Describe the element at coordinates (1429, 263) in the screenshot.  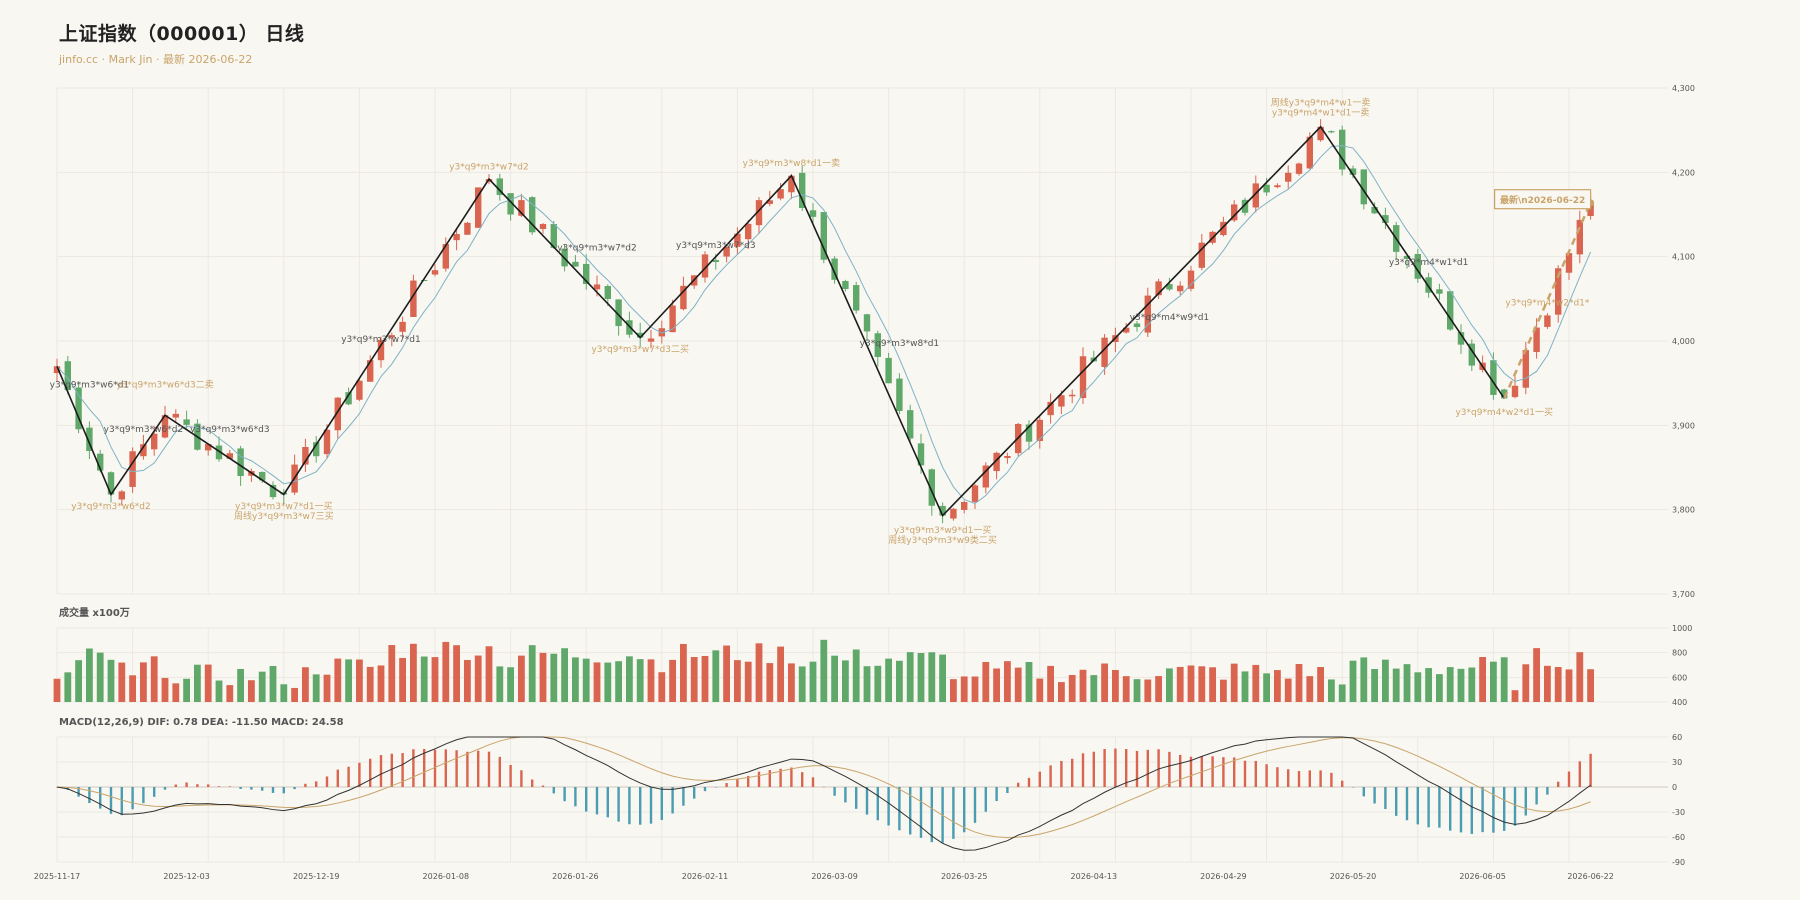
I see `annotation-label: y3*q9*m4*w1*d1` at that location.